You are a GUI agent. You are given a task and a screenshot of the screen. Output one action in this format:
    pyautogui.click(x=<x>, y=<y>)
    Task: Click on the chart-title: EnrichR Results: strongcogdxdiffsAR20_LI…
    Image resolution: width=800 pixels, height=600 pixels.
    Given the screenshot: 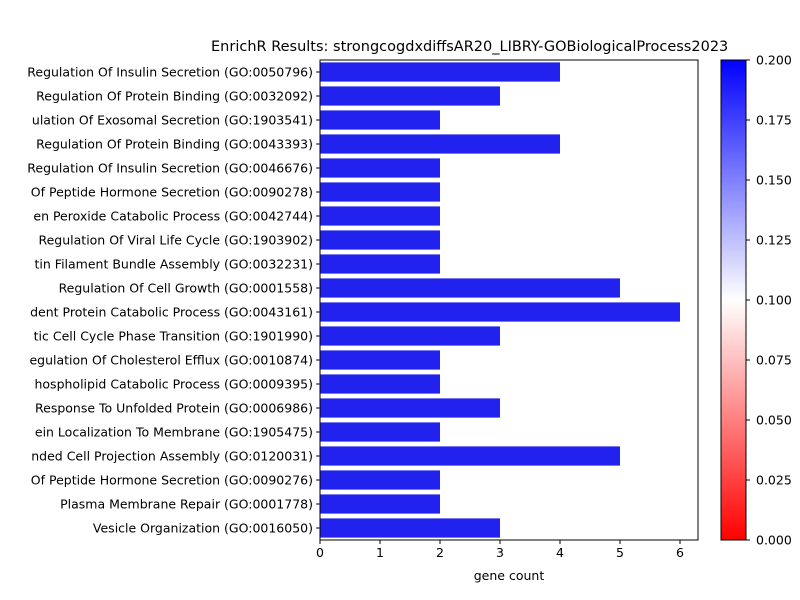 What is the action you would take?
    pyautogui.click(x=469, y=47)
    